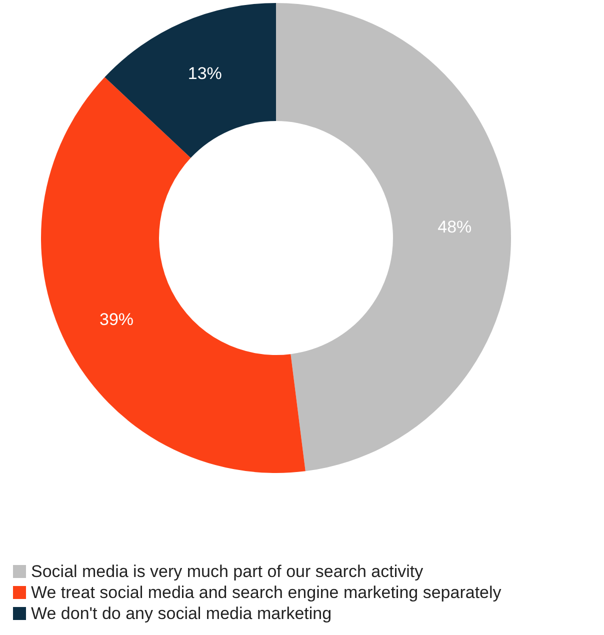 The width and height of the screenshot is (604, 635). What do you see at coordinates (205, 74) in the screenshot?
I see `data-label: 13%` at bounding box center [205, 74].